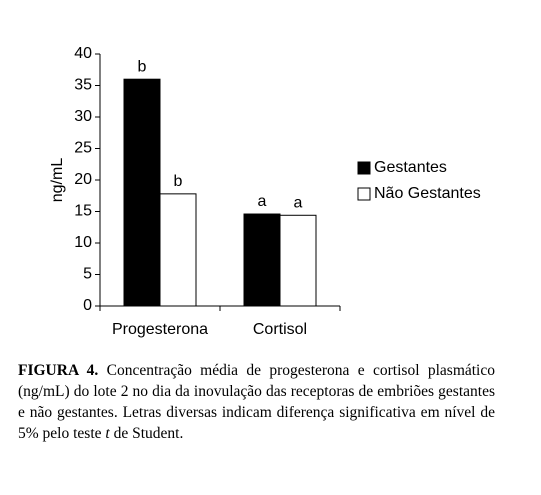 This screenshot has width=541, height=495. Describe the element at coordinates (83, 179) in the screenshot. I see `y-tick-label: 20` at that location.